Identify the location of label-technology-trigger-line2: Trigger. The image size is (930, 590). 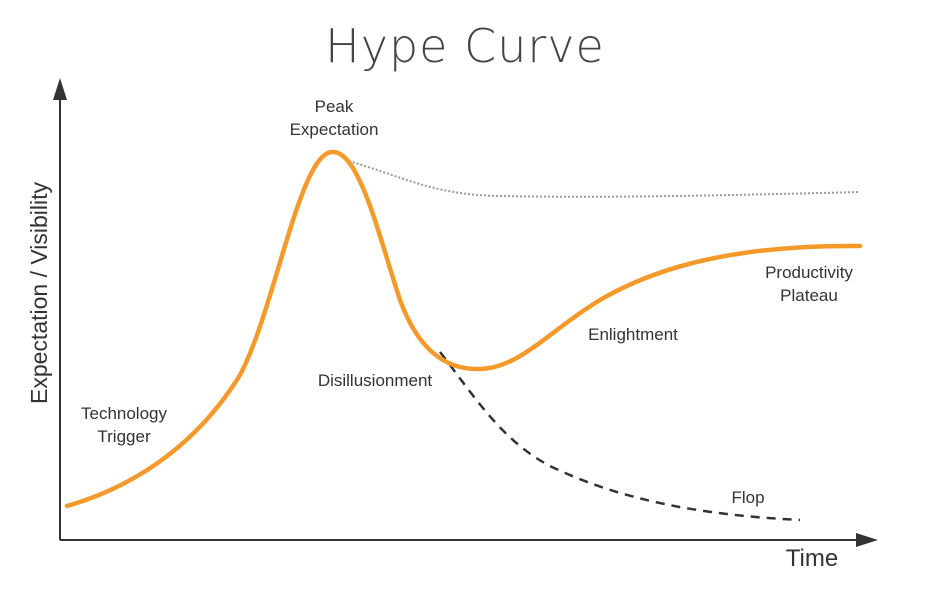
(124, 436).